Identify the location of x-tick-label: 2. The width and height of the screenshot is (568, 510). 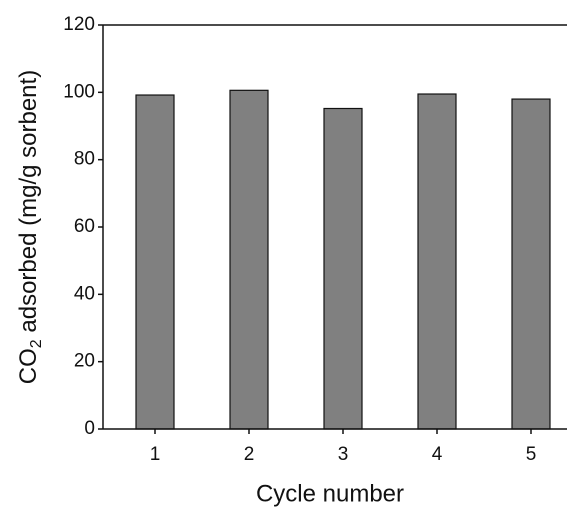
(249, 454).